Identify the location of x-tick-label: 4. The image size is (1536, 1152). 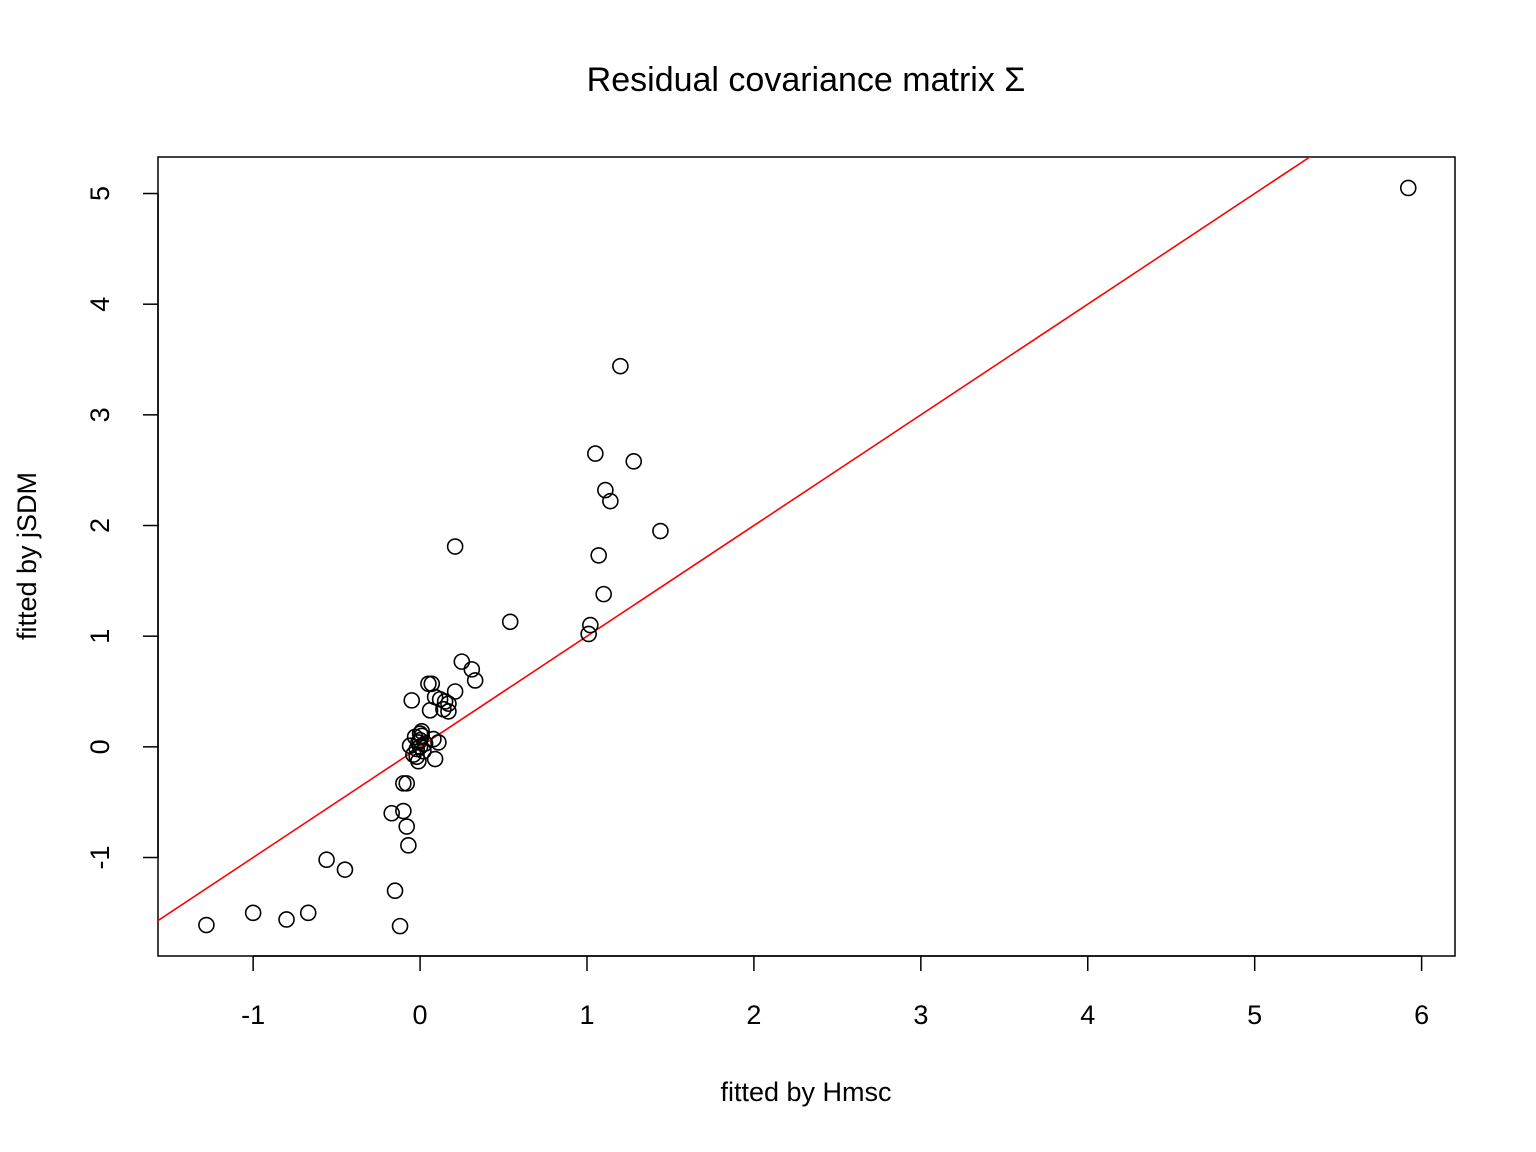
(1087, 1015).